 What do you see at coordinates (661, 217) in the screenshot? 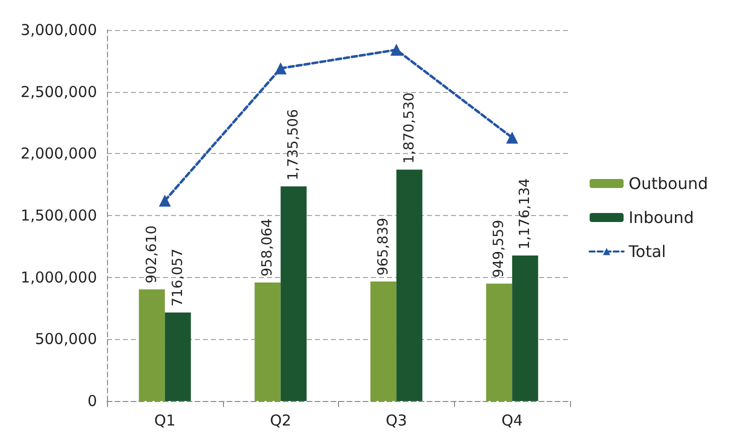
I see `legend-label: Inbound` at bounding box center [661, 217].